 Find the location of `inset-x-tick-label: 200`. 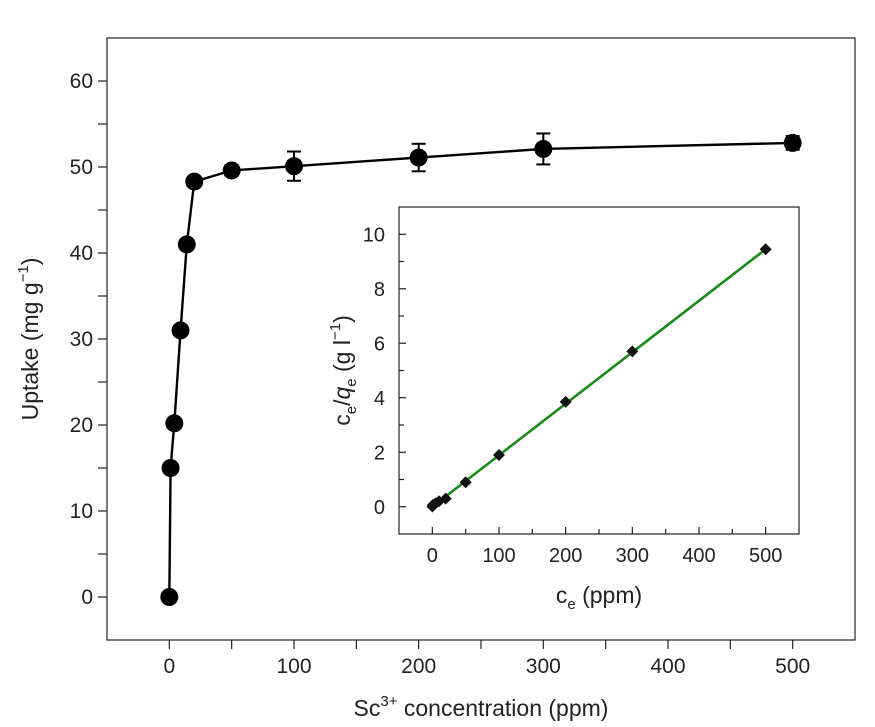

inset-x-tick-label: 200 is located at coordinates (565, 556).